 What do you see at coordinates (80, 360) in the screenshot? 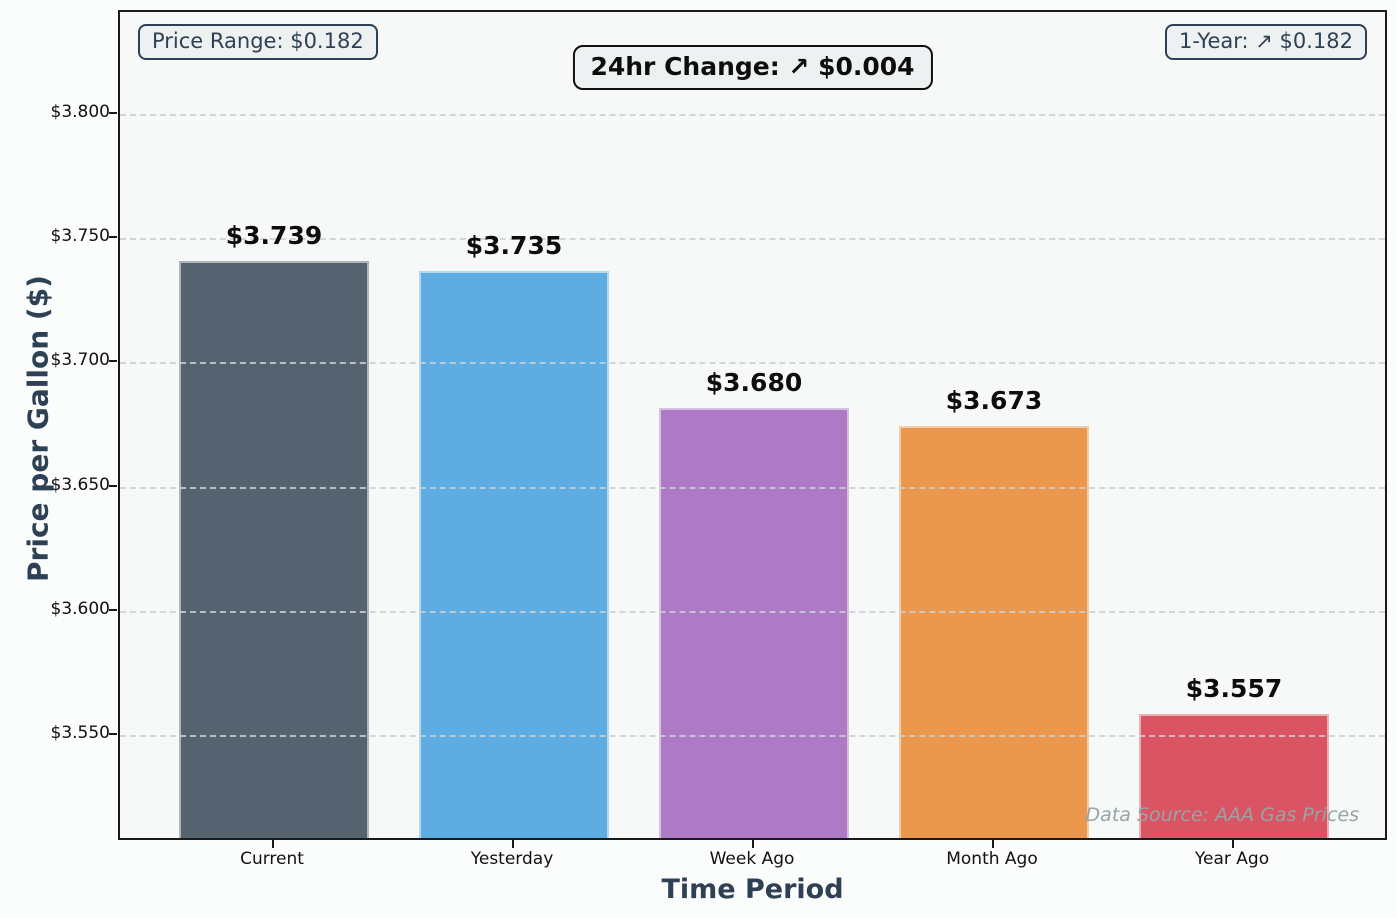
I see `y-tick-label: $3.700` at bounding box center [80, 360].